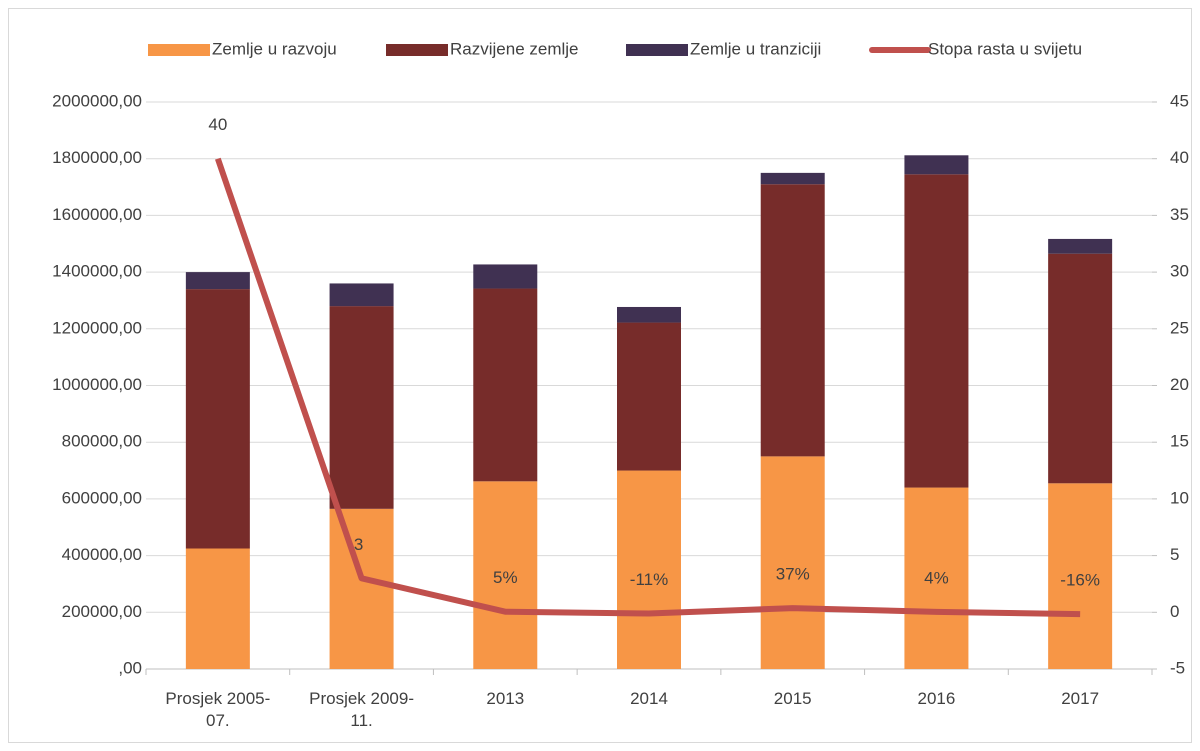  Describe the element at coordinates (274, 48) in the screenshot. I see `legend-label: Zemlje u razvoju` at that location.